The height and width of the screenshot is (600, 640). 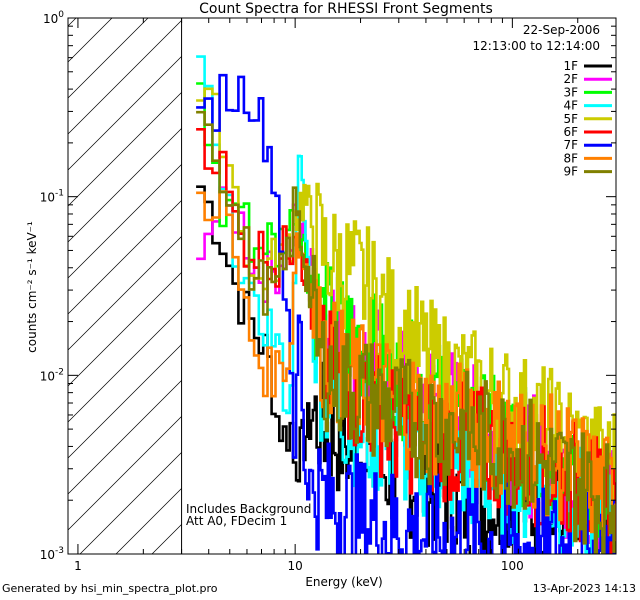 I want to click on legend-label-4F: 4F, so click(x=570, y=106).